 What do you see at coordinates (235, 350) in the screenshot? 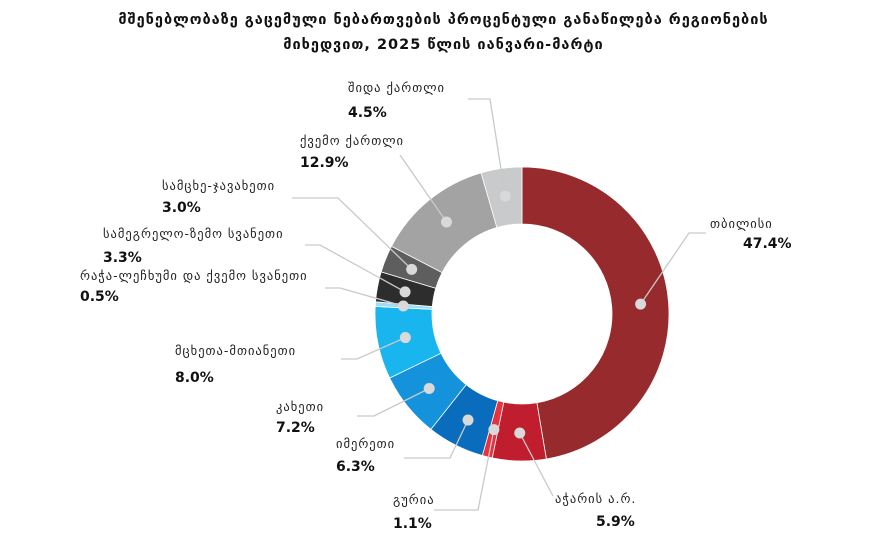
I see `slice-6-name-label: მცხეთა-მთიანეთი` at bounding box center [235, 350].